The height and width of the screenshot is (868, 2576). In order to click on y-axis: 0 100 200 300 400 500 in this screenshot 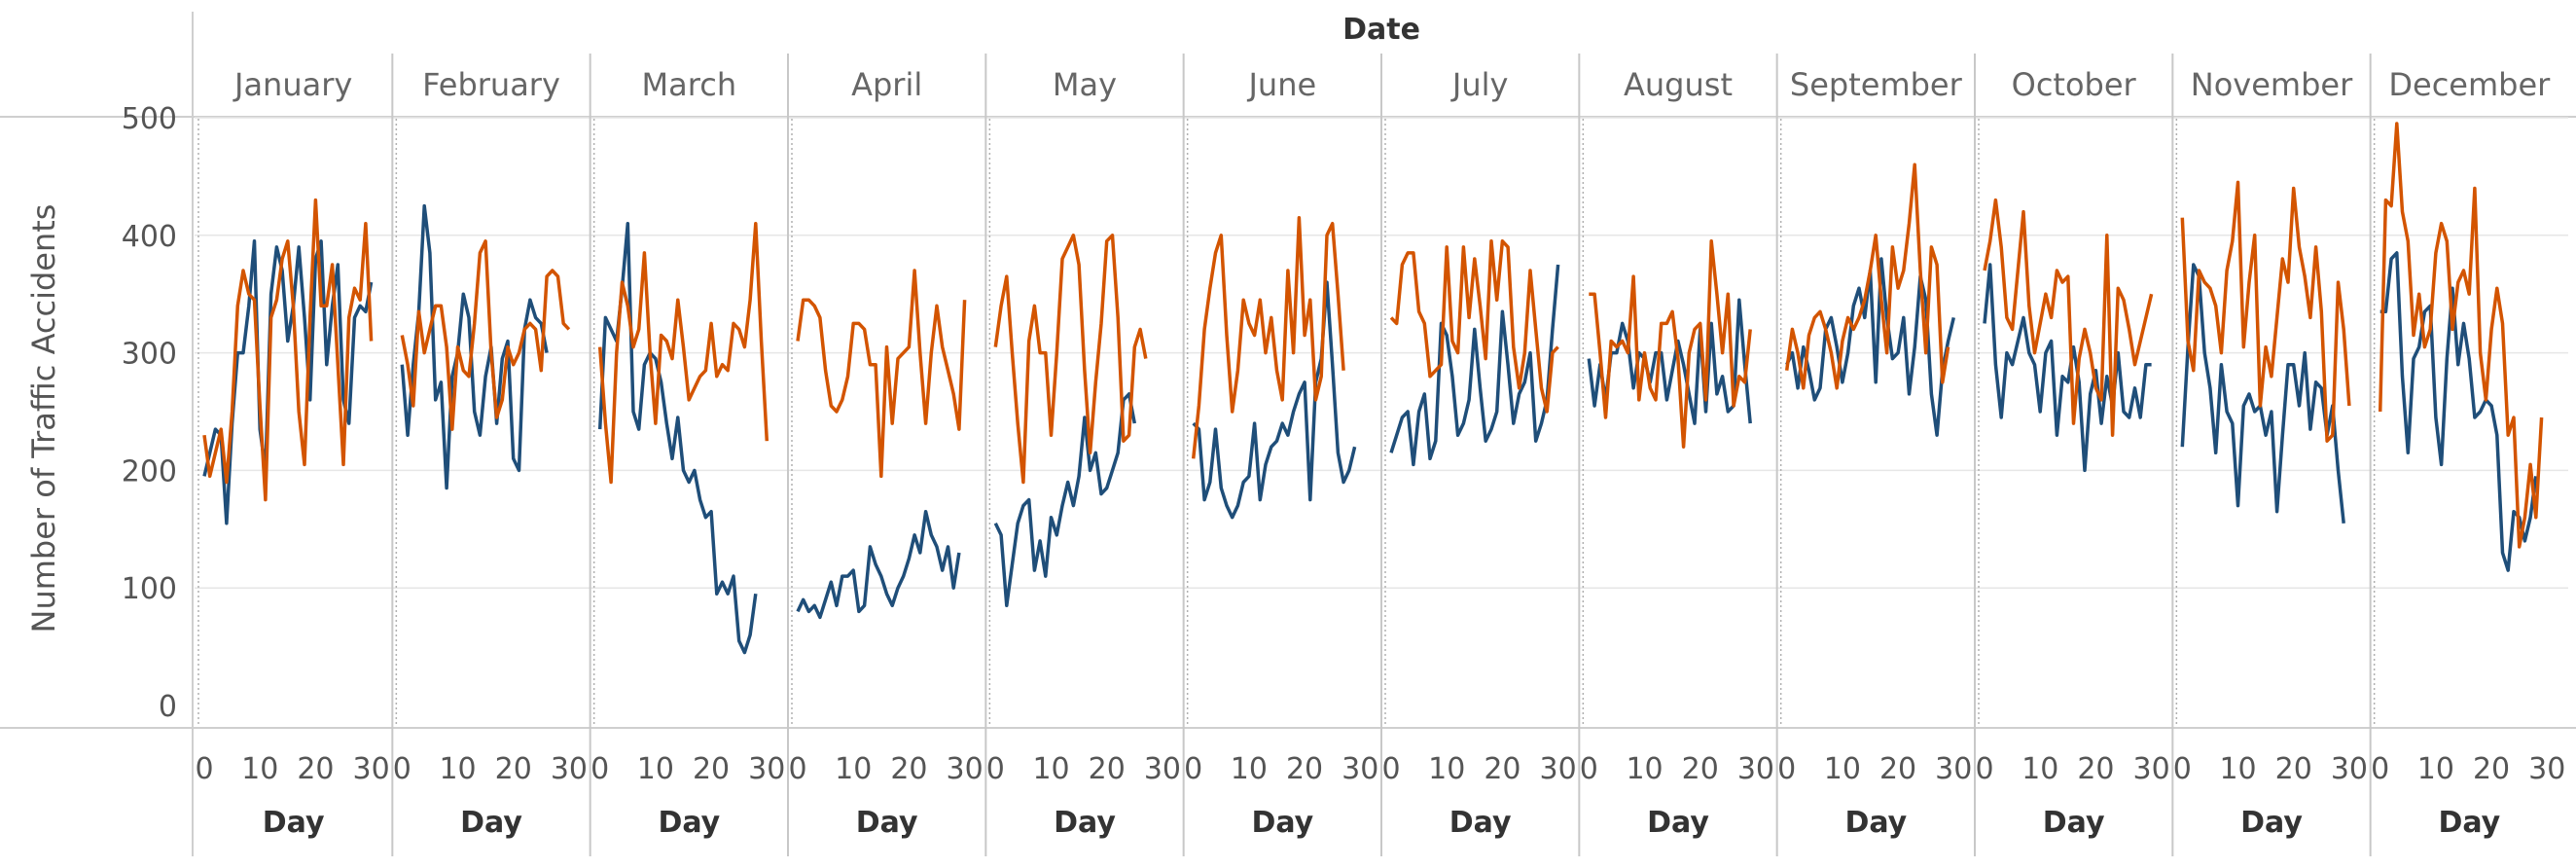, I will do `click(149, 413)`.